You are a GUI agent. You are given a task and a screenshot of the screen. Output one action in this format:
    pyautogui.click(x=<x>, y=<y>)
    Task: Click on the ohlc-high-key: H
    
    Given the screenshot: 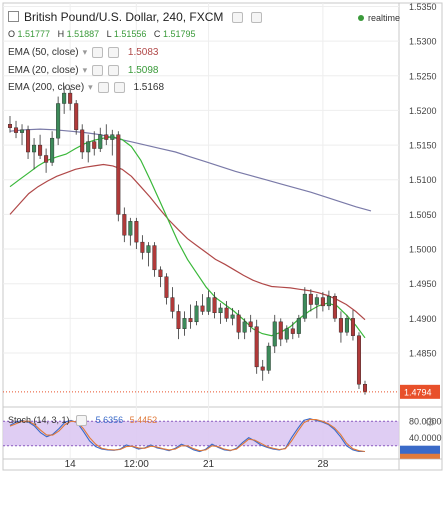 What is the action you would take?
    pyautogui.click(x=61, y=34)
    